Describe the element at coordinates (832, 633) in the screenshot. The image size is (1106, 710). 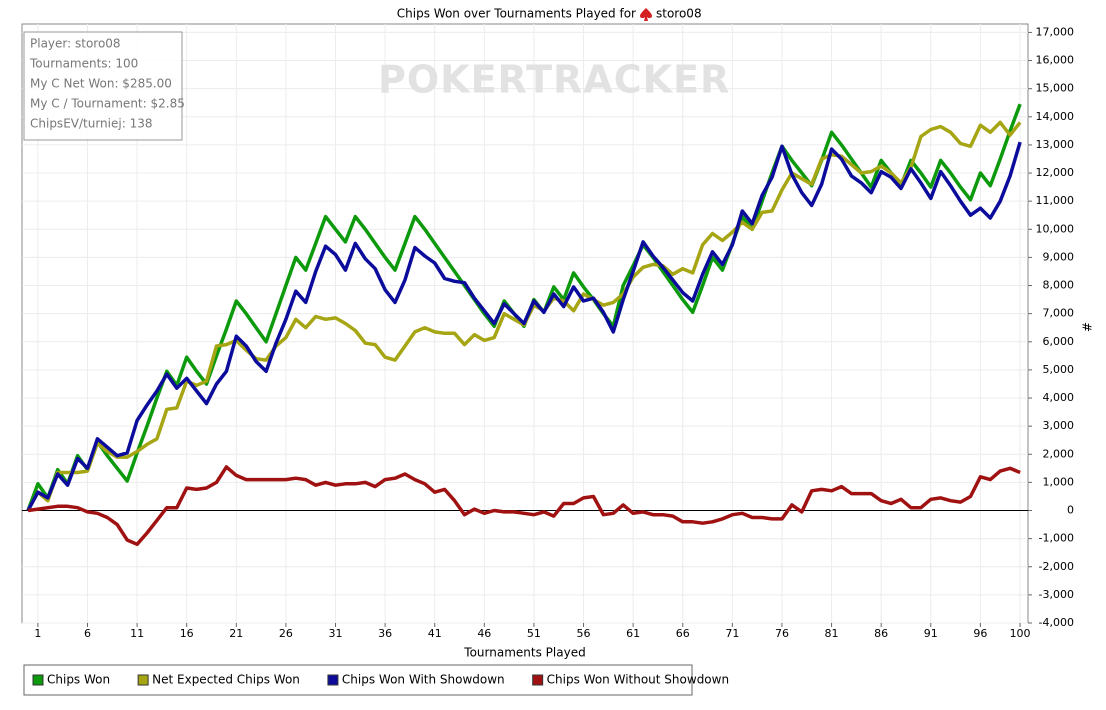
I see `x-tick-label: 81` at that location.